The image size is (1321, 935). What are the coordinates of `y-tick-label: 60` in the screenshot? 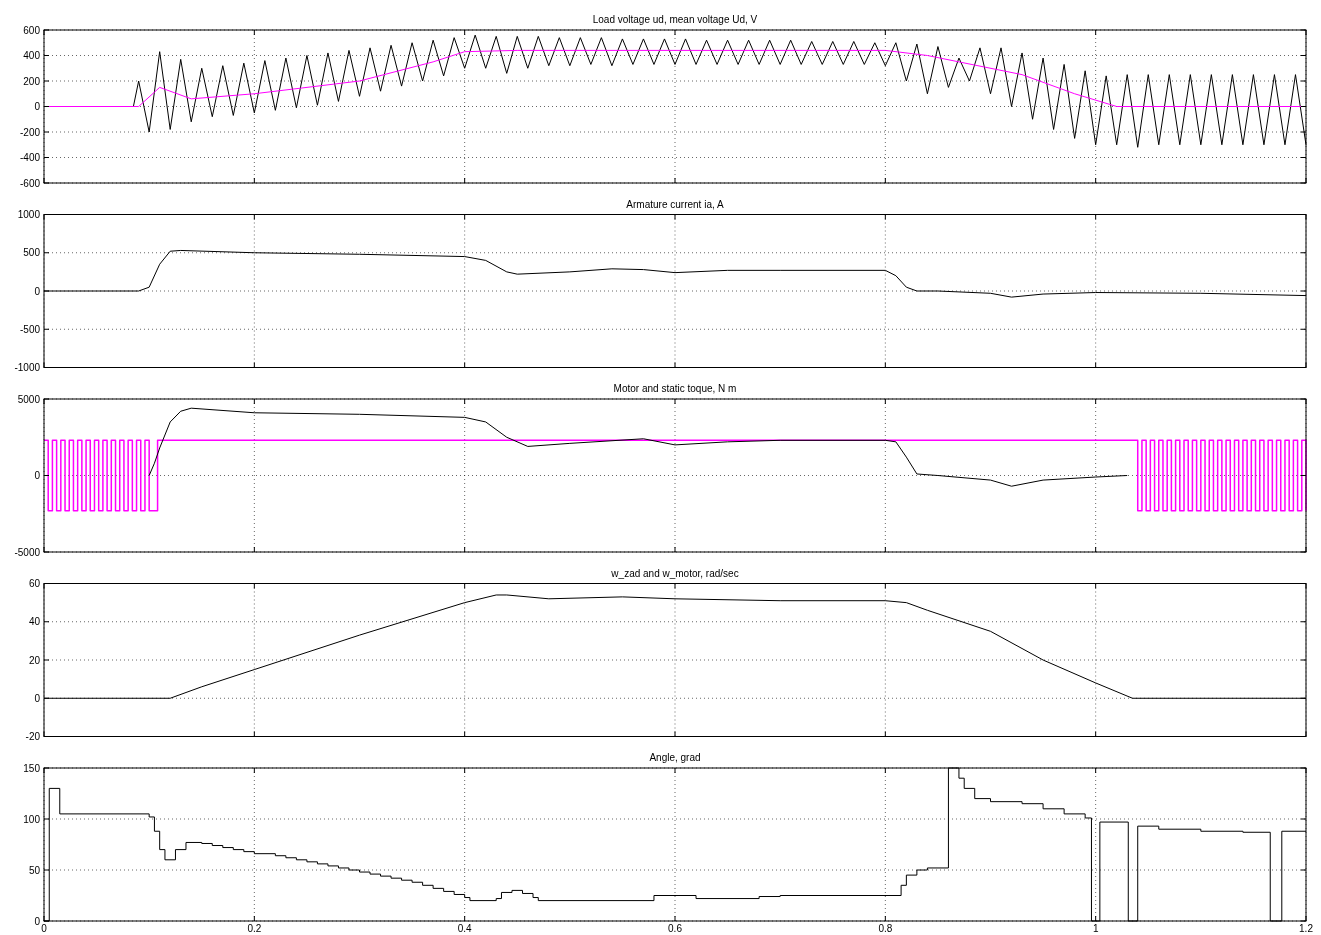 It's located at (34, 583).